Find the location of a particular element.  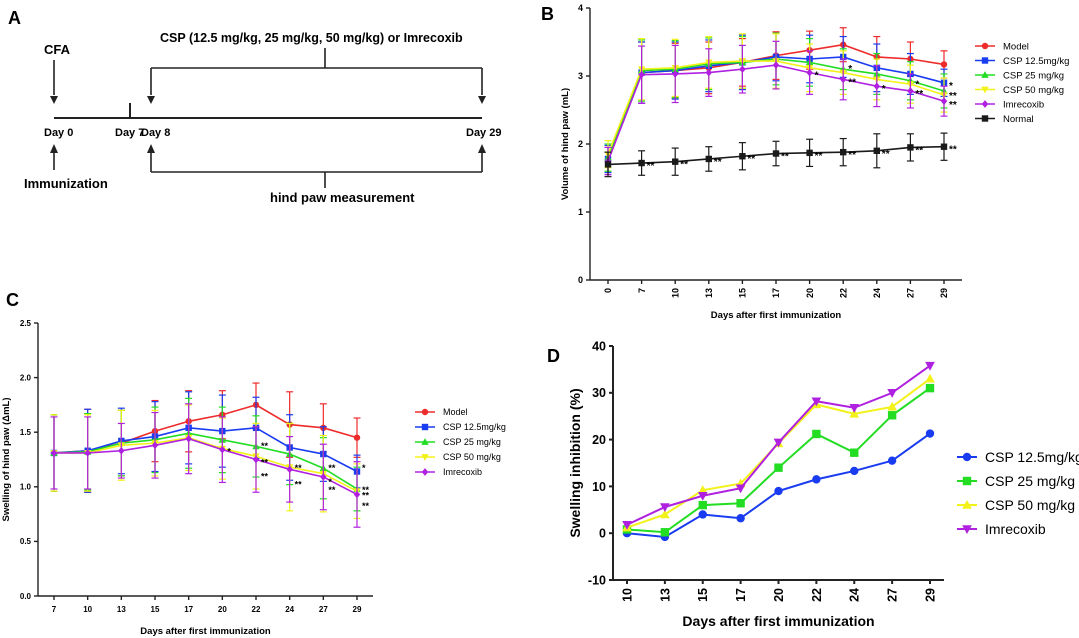

x-tick-label: 22 is located at coordinates (843, 293).